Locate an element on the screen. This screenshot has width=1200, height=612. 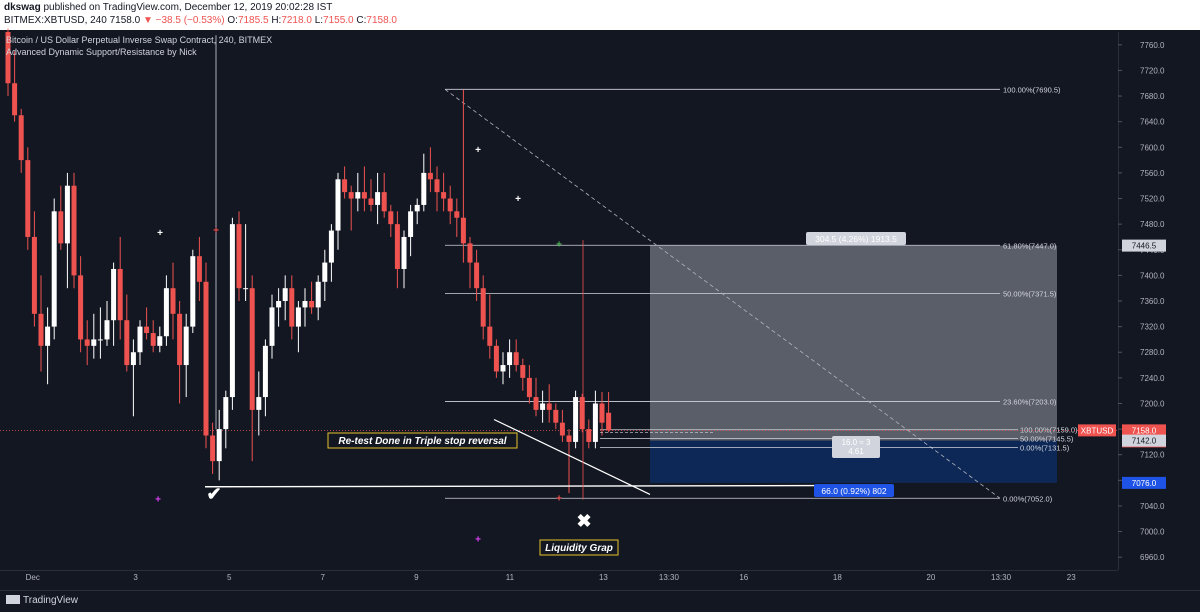
price-tag-label: 7076.0 is located at coordinates (1144, 483).